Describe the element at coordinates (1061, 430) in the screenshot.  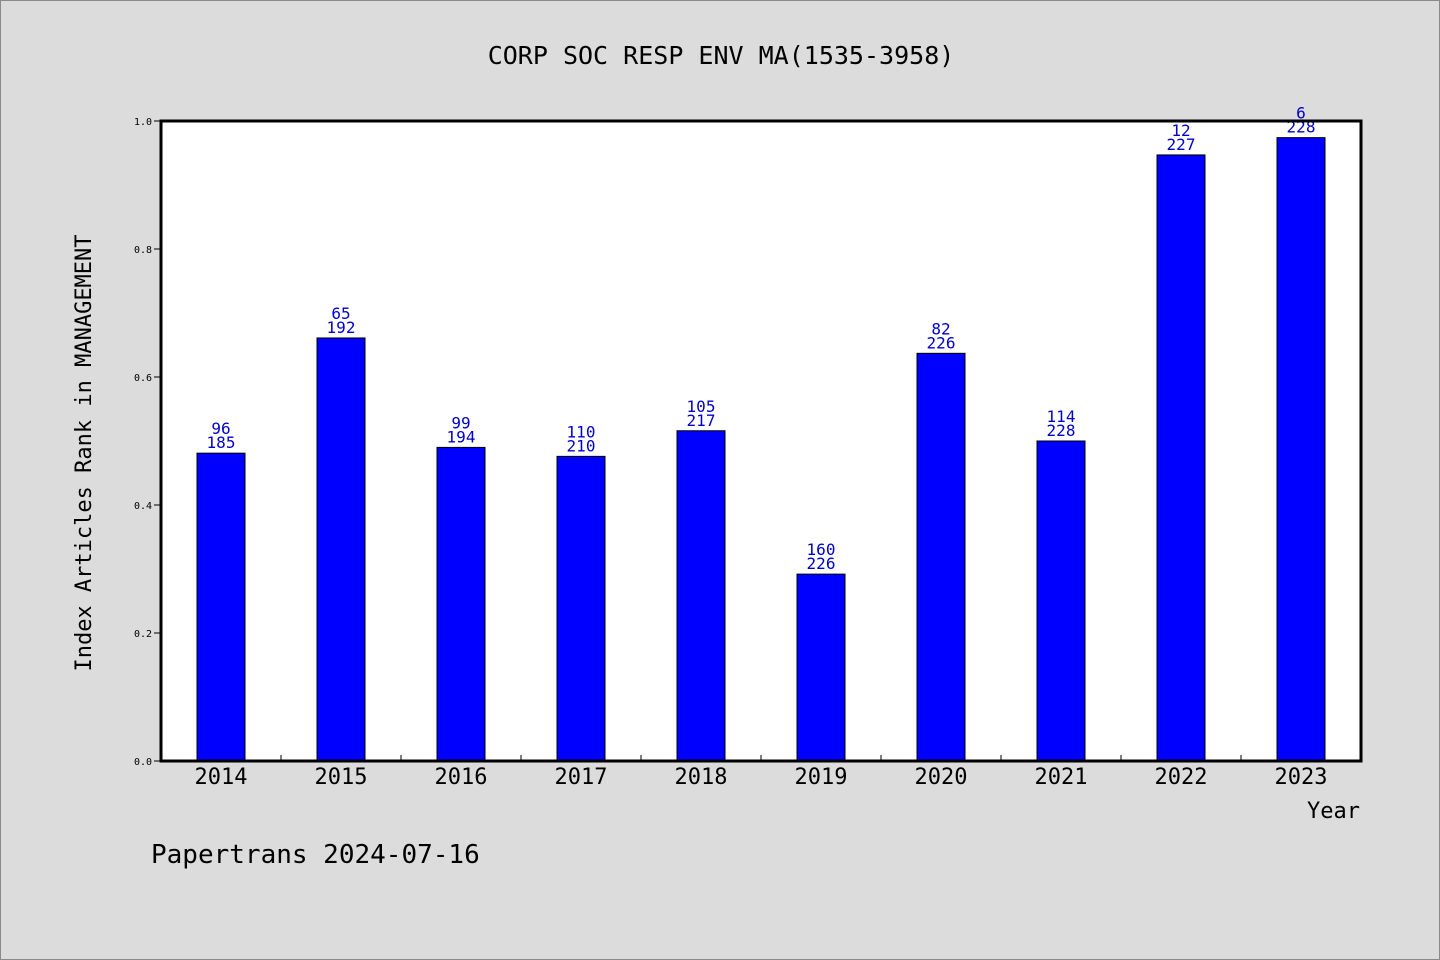
I see `total-label-2021: 228` at that location.